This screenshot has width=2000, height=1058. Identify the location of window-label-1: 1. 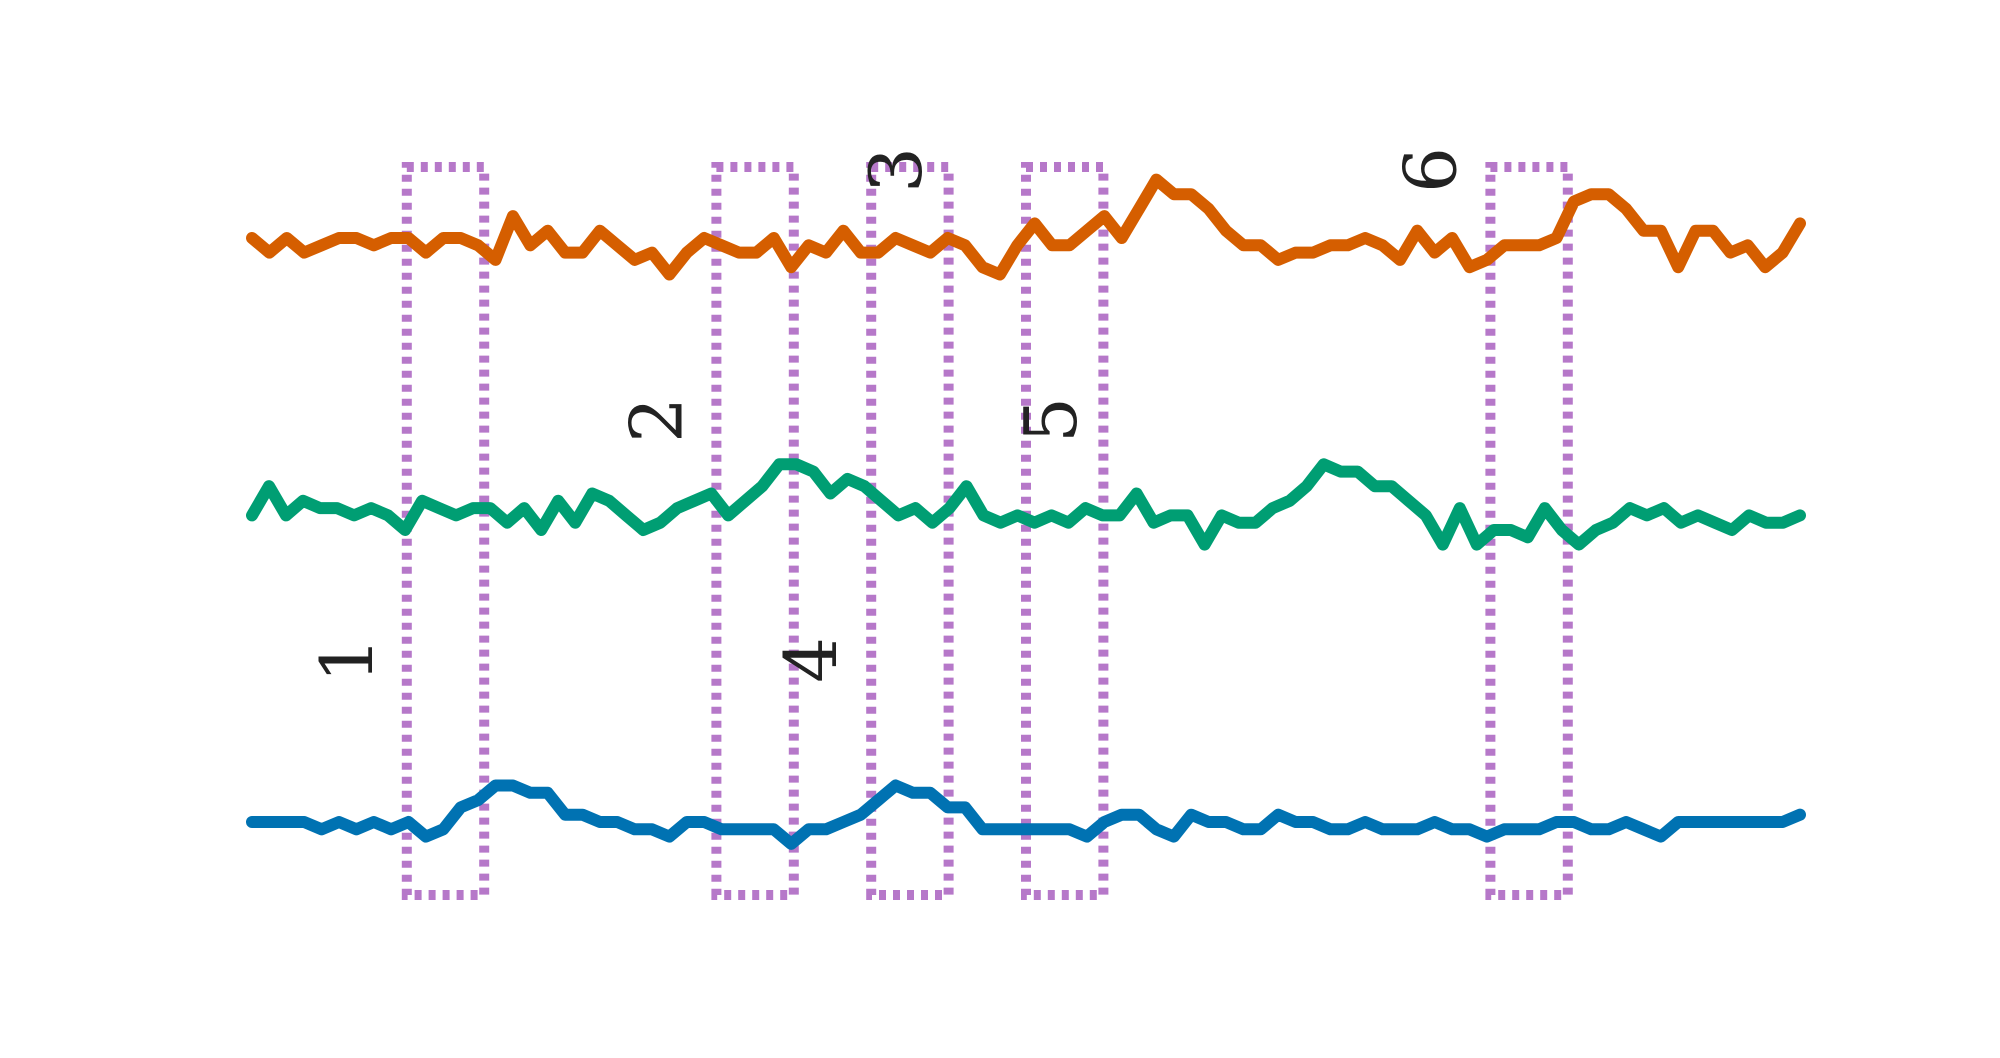
(347, 660).